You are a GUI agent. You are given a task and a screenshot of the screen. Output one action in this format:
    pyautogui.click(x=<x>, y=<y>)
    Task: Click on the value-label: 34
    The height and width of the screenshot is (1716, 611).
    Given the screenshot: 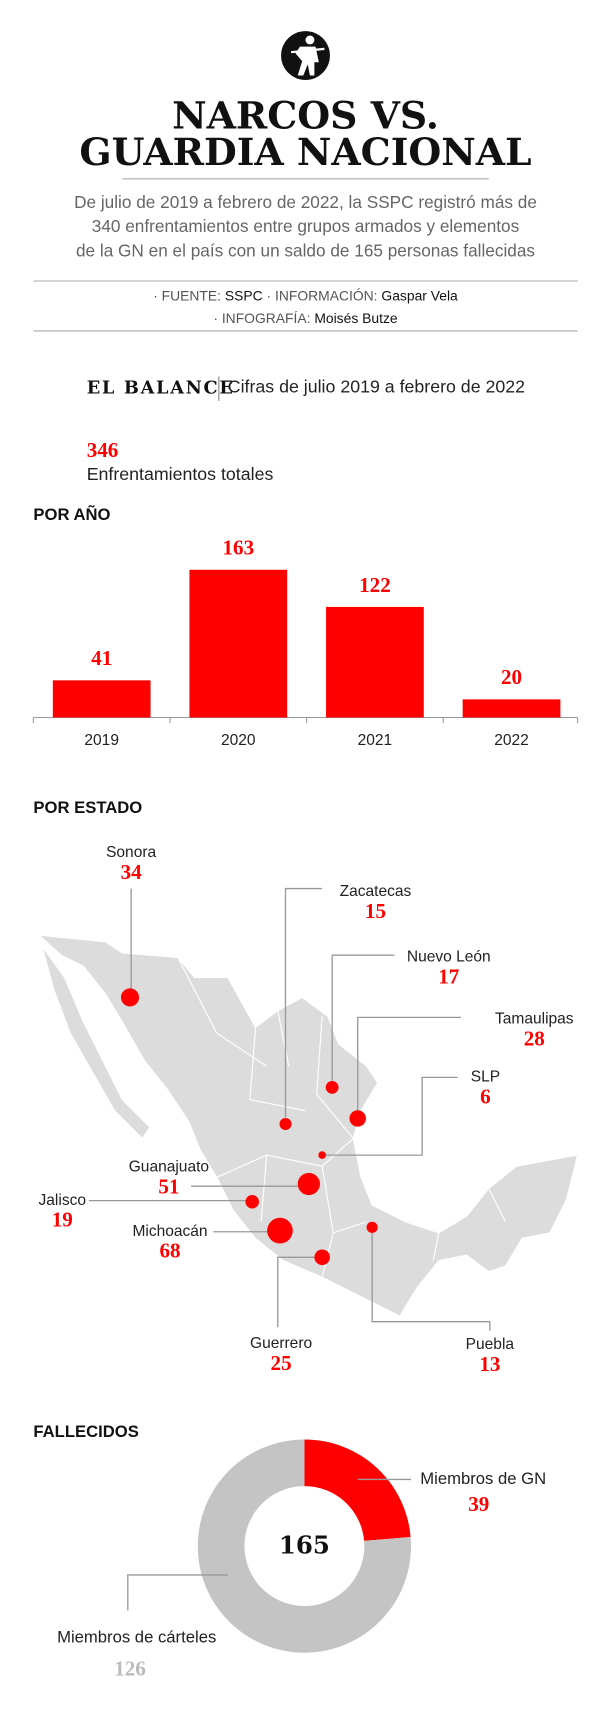 What is the action you would take?
    pyautogui.click(x=132, y=872)
    